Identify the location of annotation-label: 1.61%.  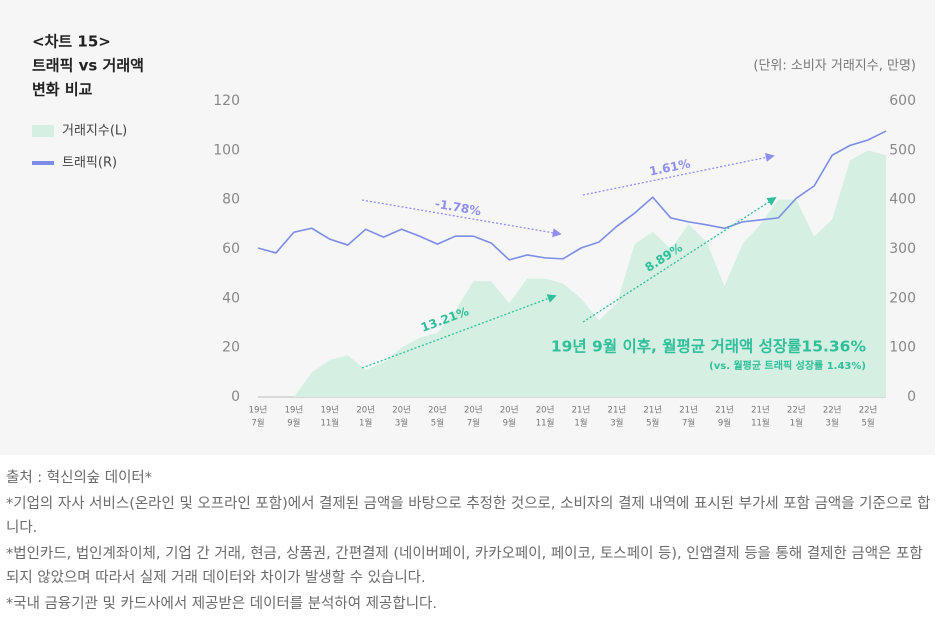
(670, 167).